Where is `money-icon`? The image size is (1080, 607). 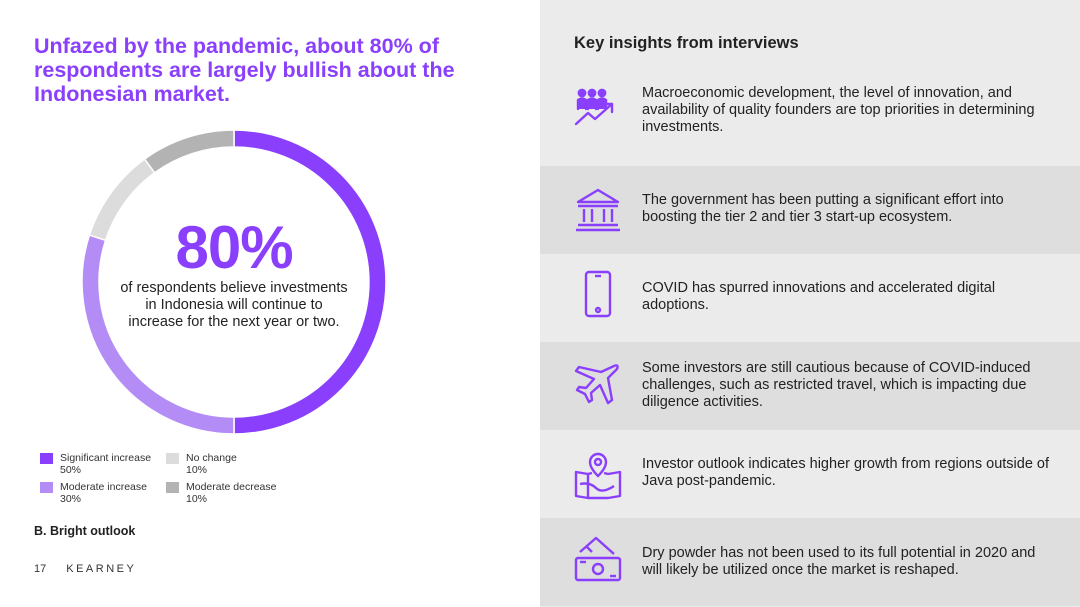 money-icon is located at coordinates (598, 560).